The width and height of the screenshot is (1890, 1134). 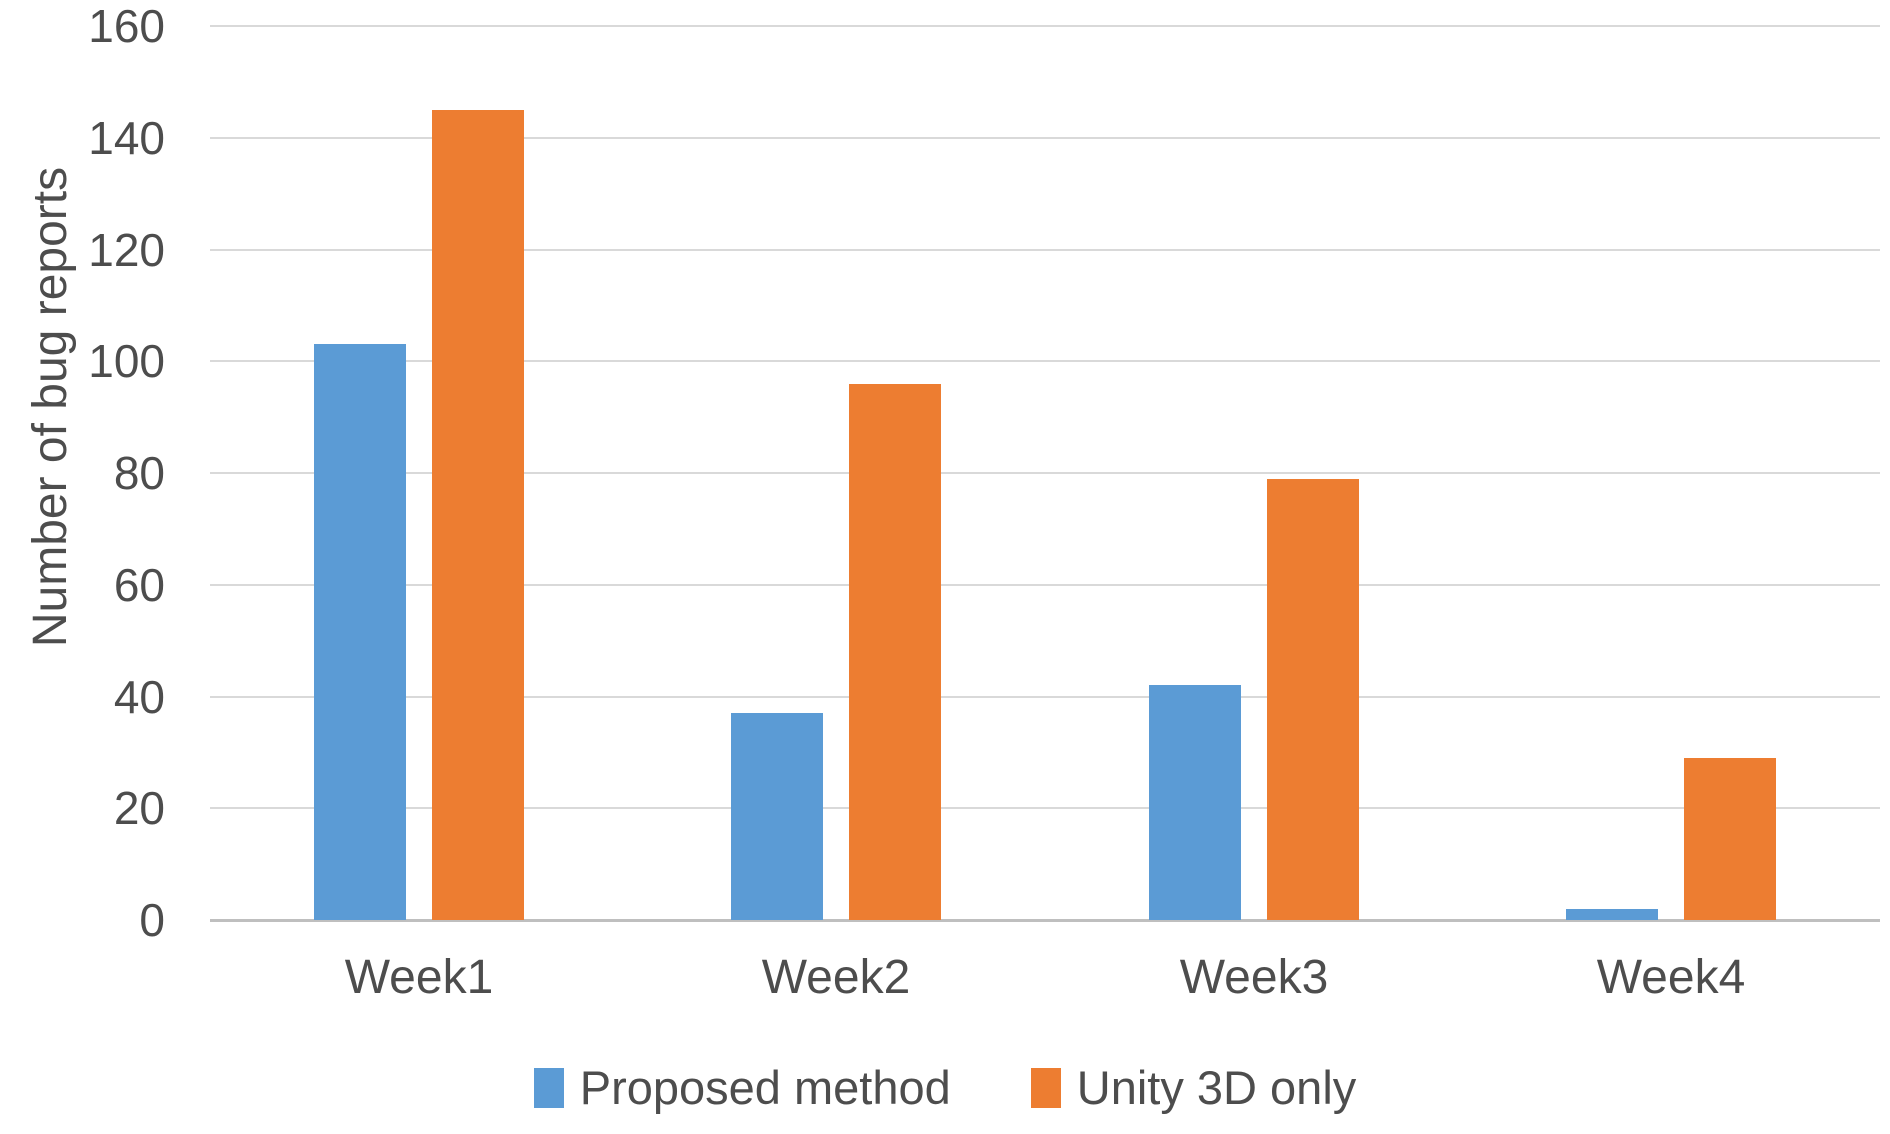 What do you see at coordinates (1254, 977) in the screenshot?
I see `x-tick-label: Week3` at bounding box center [1254, 977].